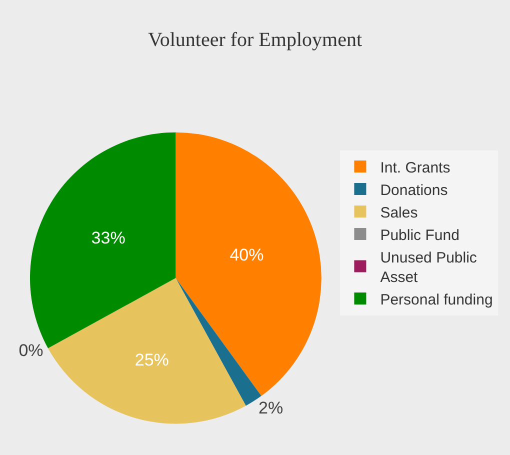 The image size is (510, 455). Describe the element at coordinates (399, 213) in the screenshot. I see `legend-label: Sales` at that location.